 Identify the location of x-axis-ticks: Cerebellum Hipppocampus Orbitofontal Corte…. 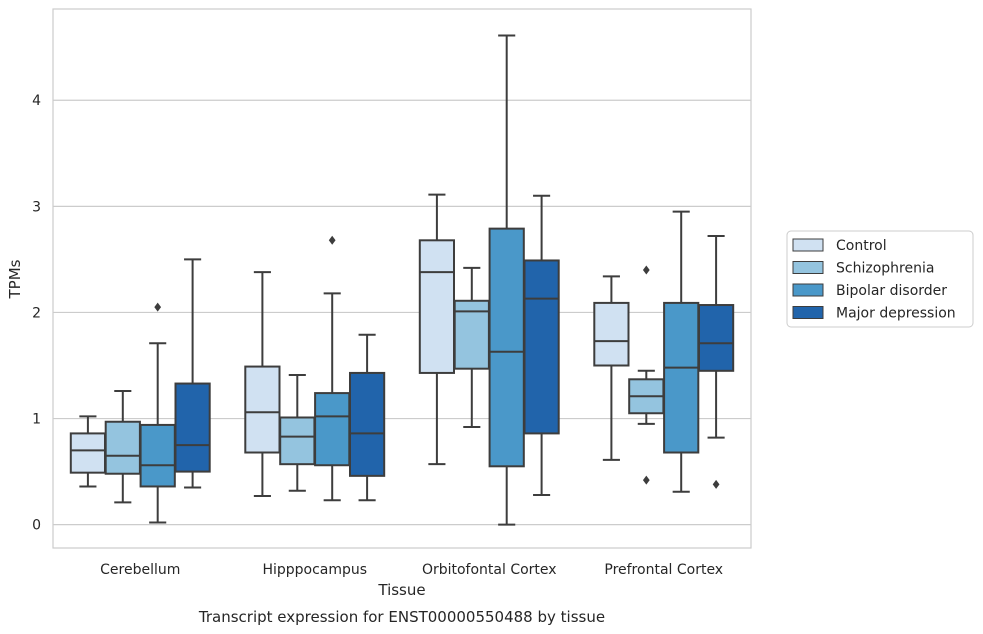
(411, 570).